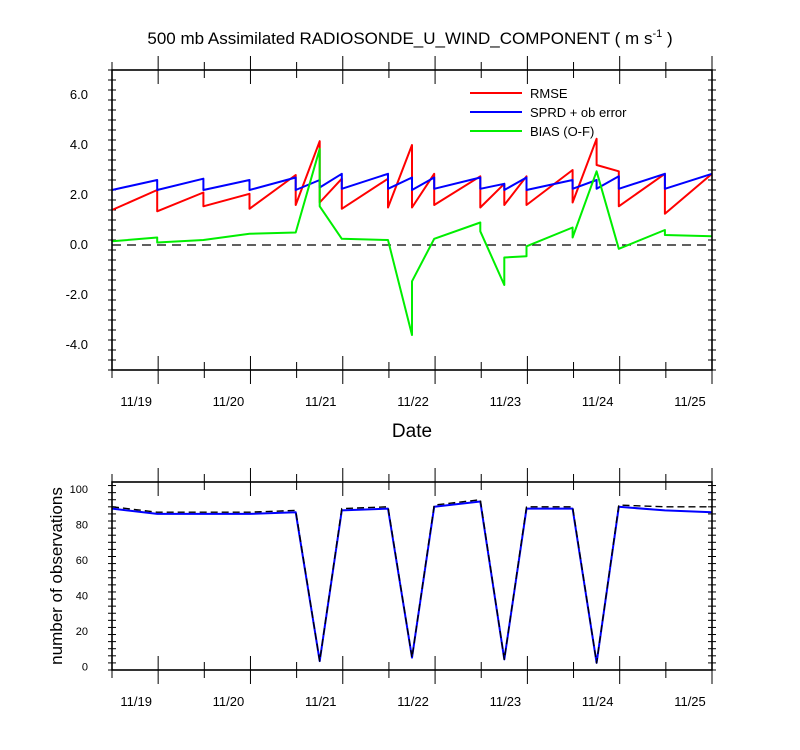 This screenshot has width=800, height=750. I want to click on legend-sprd-label: SPRD + ob error, so click(578, 112).